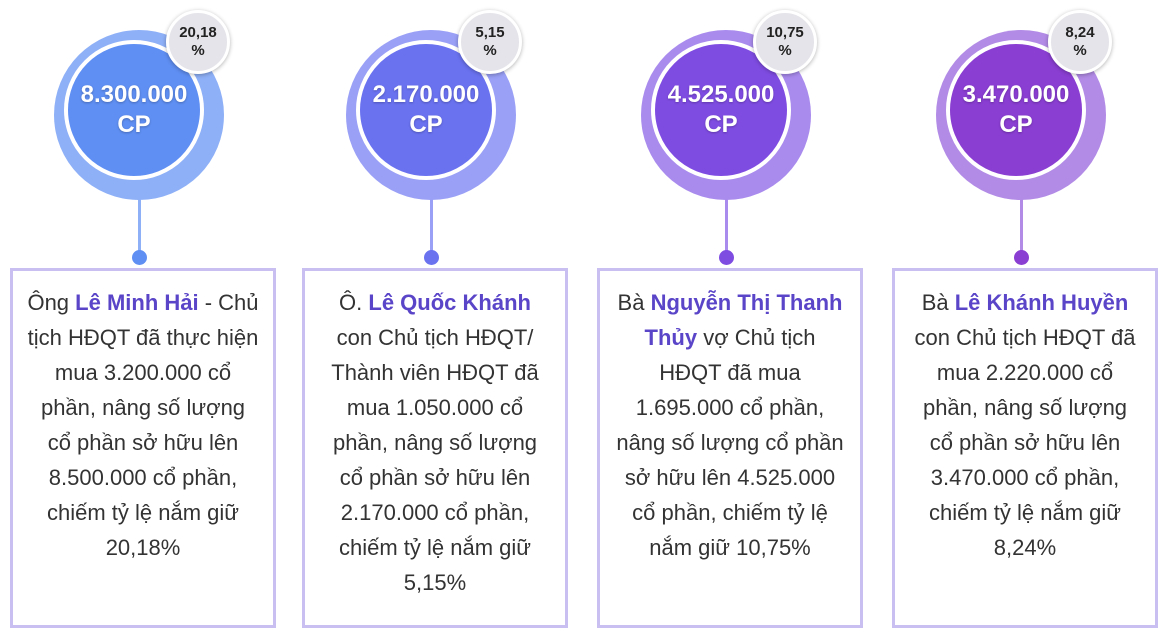 This screenshot has width=1159, height=628. I want to click on prefix: Ông, so click(51, 302).